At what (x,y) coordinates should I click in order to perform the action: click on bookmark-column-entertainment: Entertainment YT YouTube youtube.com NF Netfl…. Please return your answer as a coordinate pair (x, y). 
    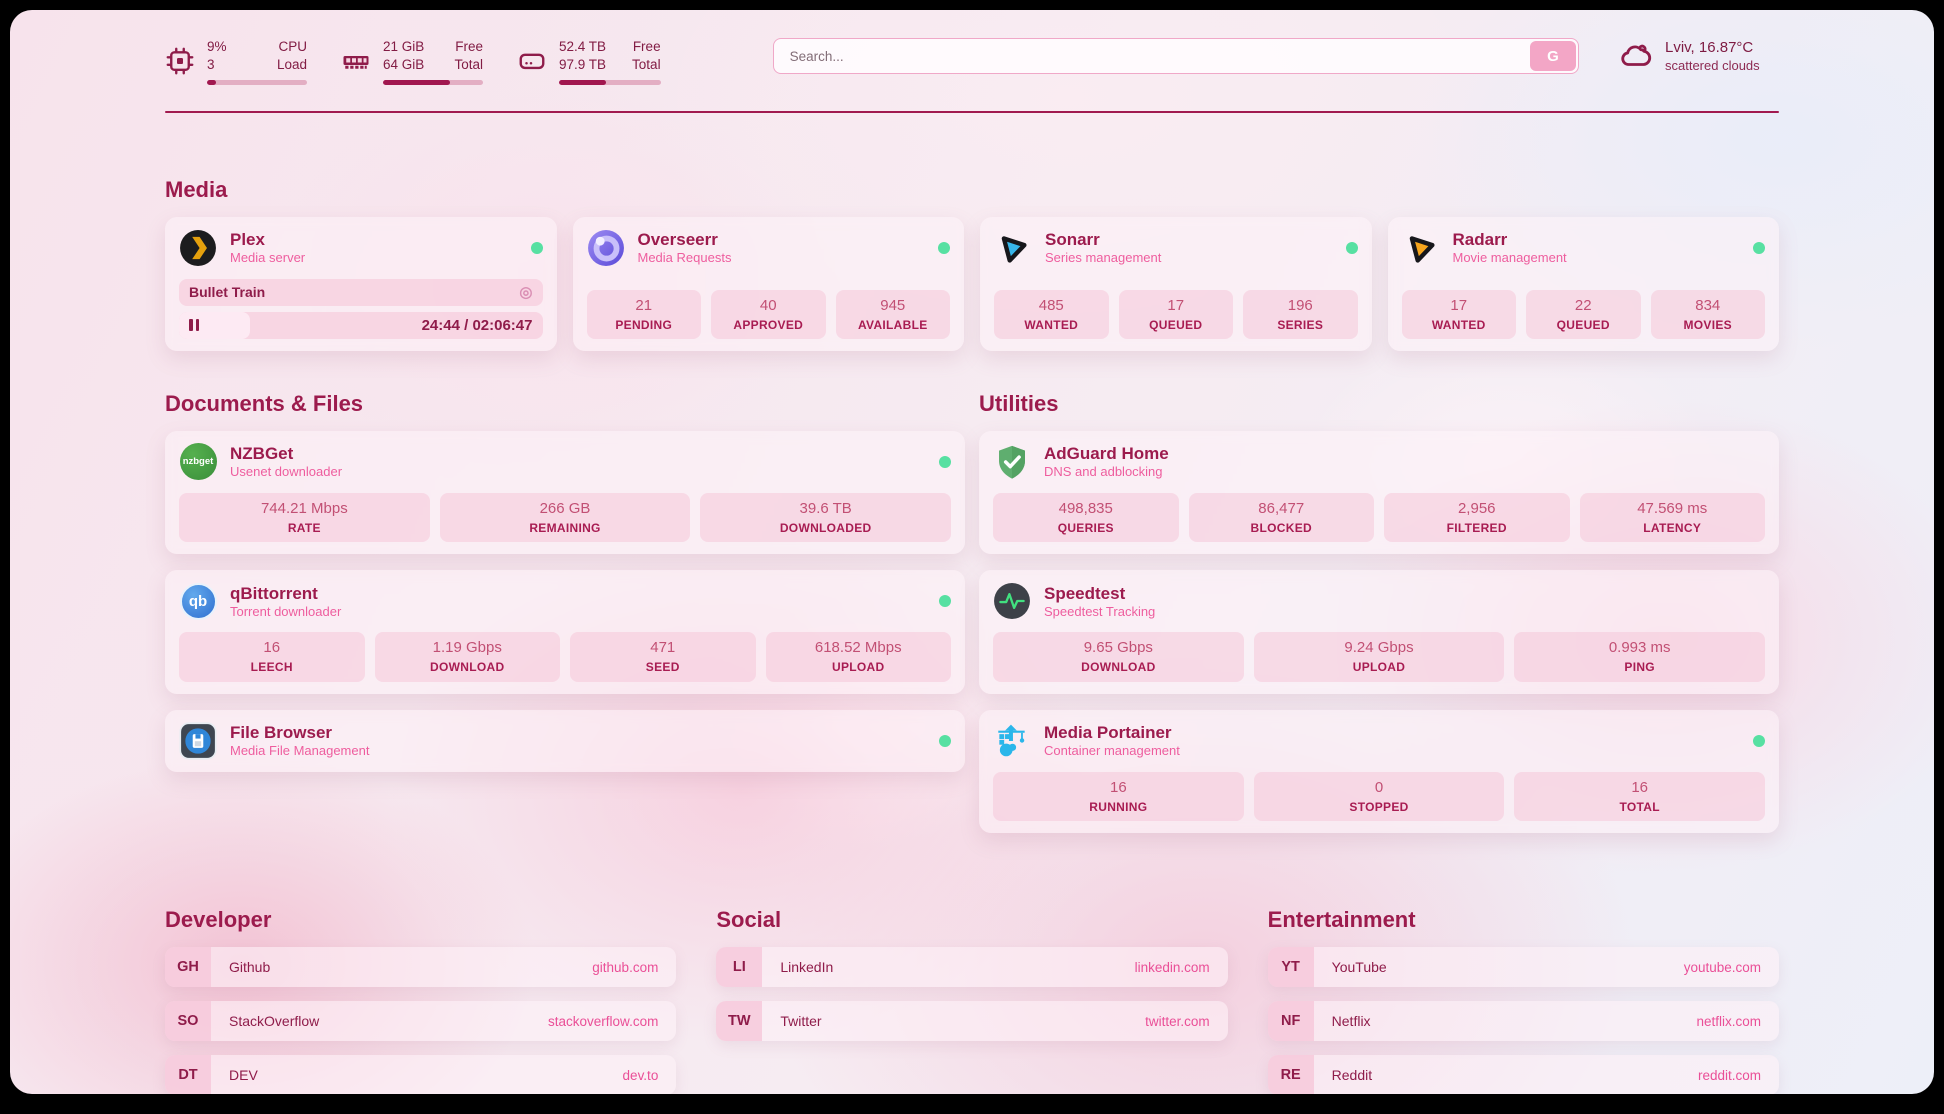
    Looking at the image, I should click on (1523, 1000).